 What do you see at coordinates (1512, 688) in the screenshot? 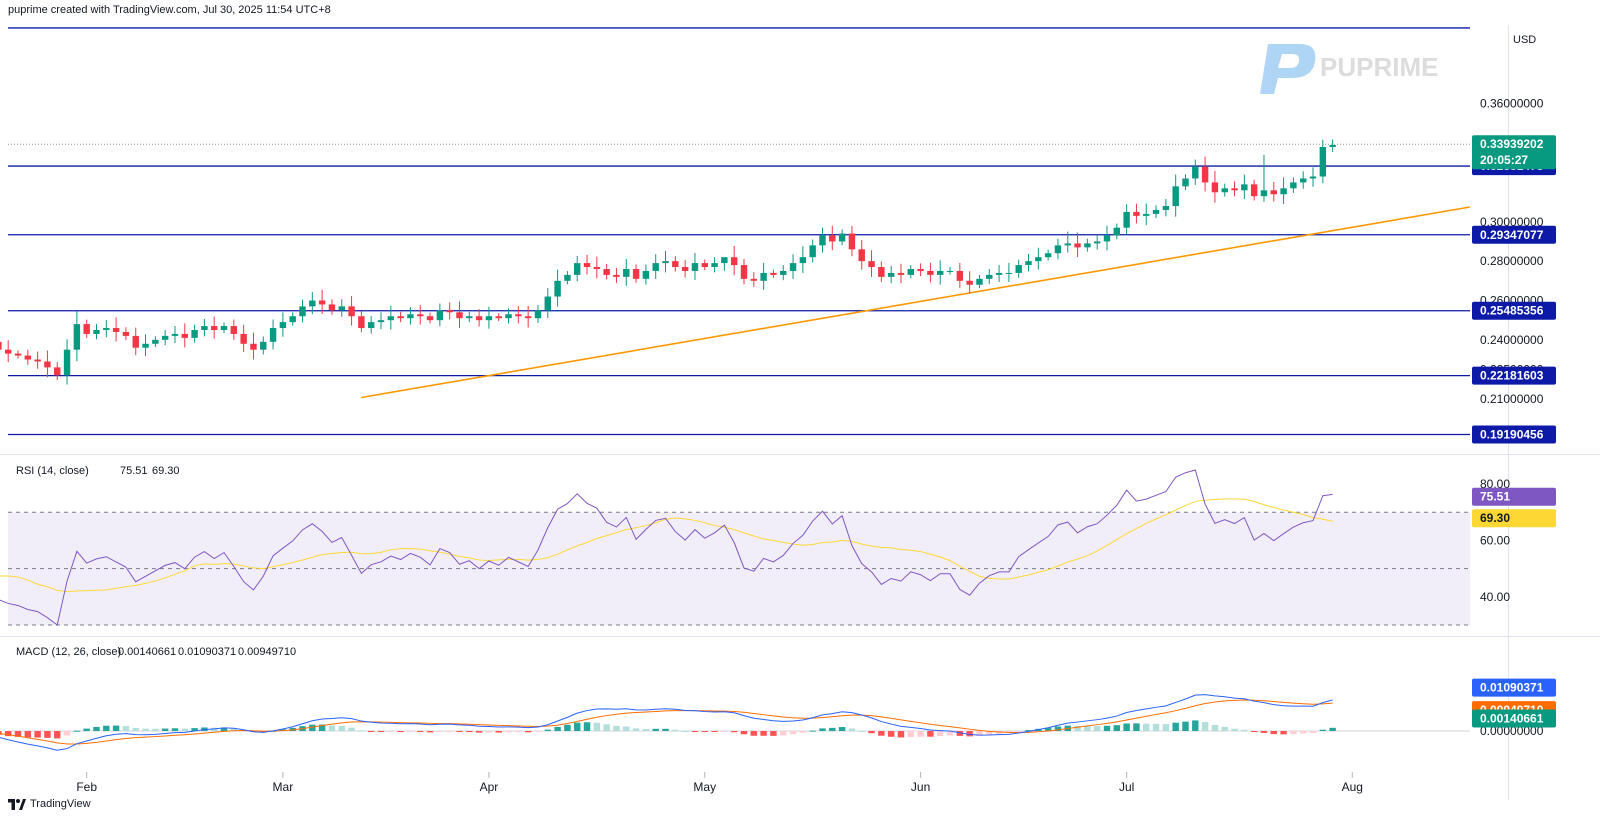
I see `macd-badge-text: 0.01090371` at bounding box center [1512, 688].